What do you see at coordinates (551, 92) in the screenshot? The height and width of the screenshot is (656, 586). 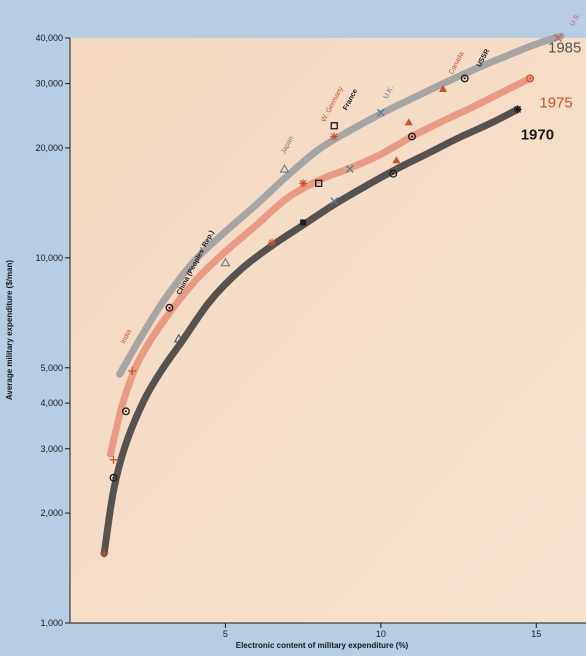 I see `series-labels: 1985 1975 1970` at bounding box center [551, 92].